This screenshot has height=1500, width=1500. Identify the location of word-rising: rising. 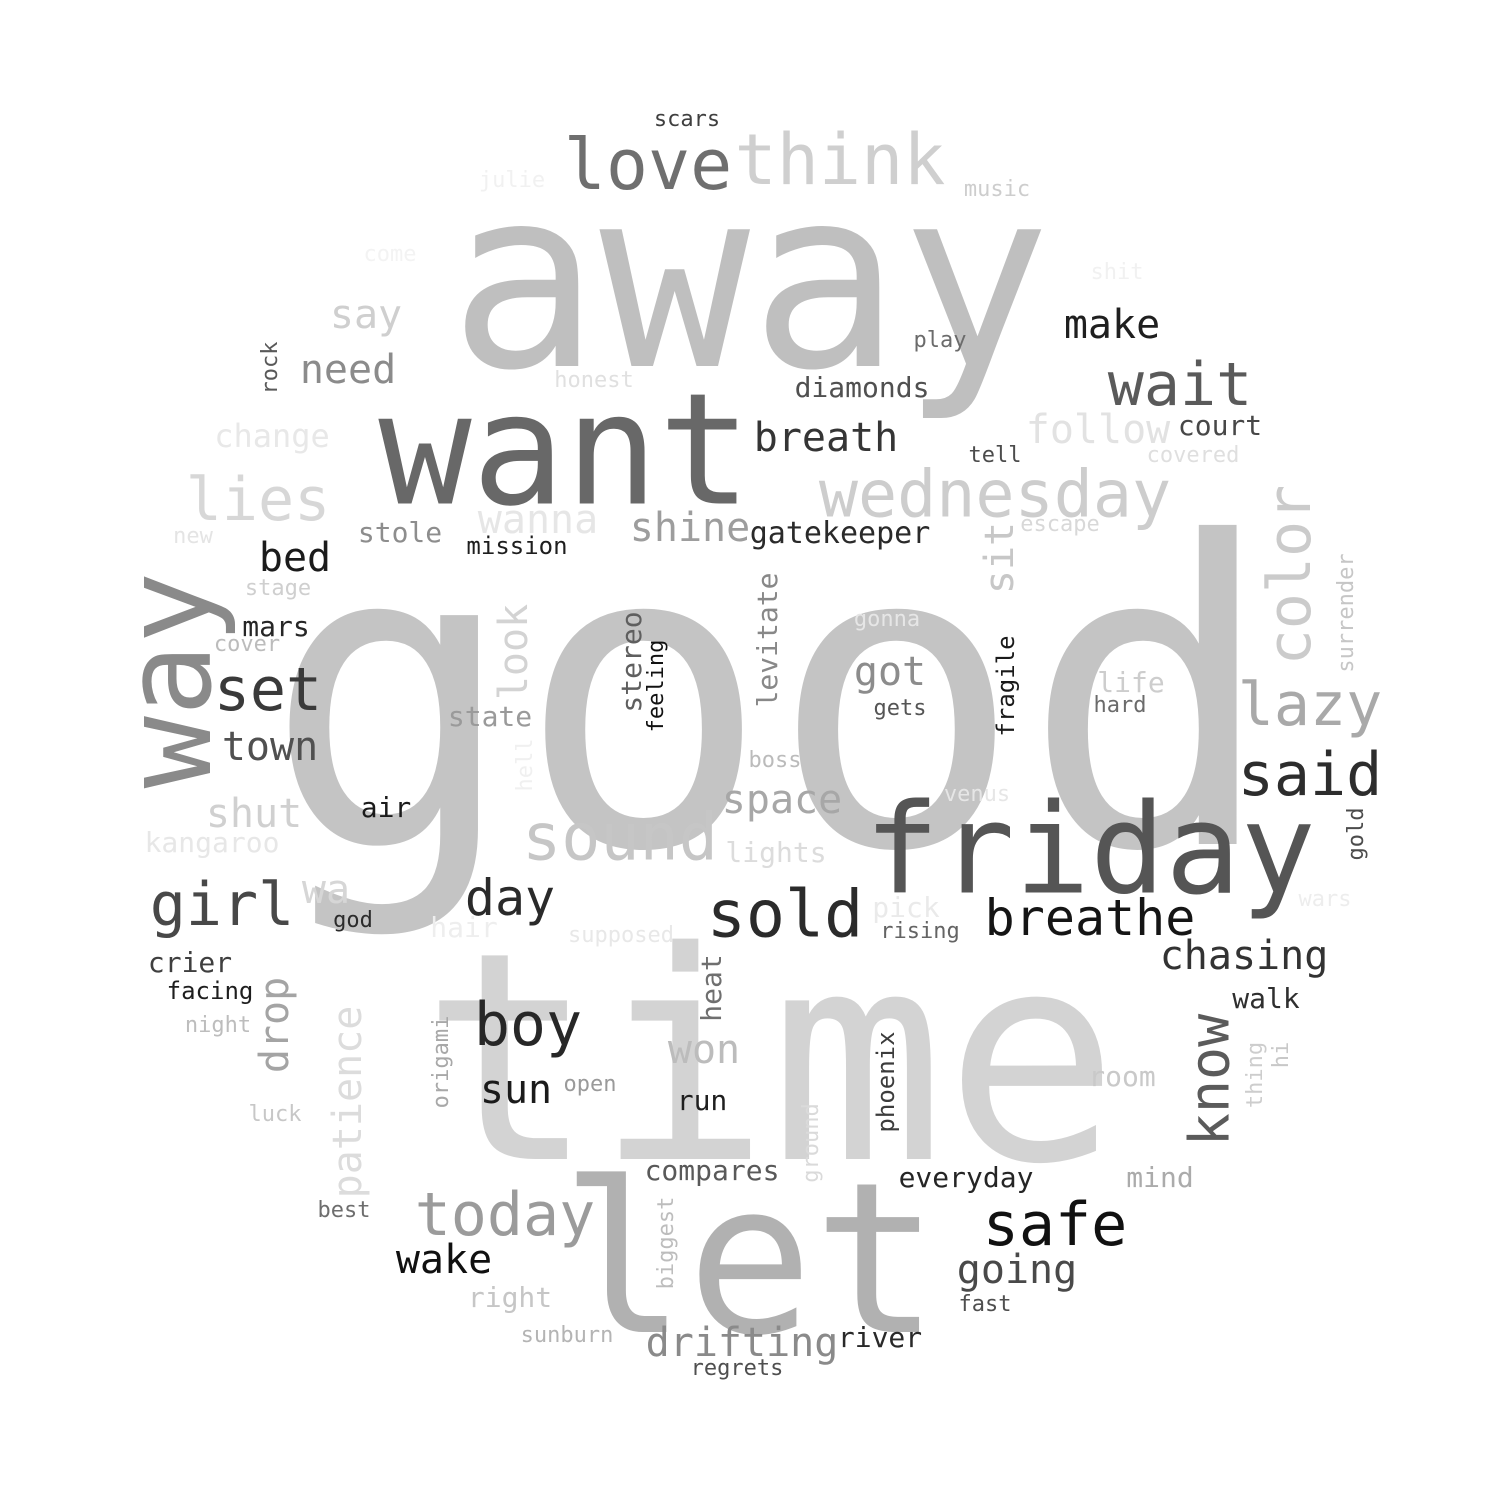
(920, 931).